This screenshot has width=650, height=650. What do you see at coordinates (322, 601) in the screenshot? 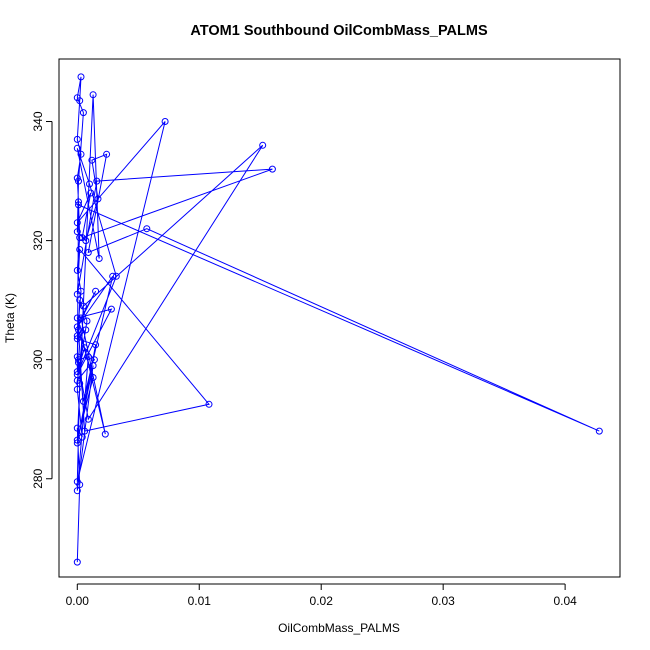
I see `x-tick-label: 0.02` at bounding box center [322, 601].